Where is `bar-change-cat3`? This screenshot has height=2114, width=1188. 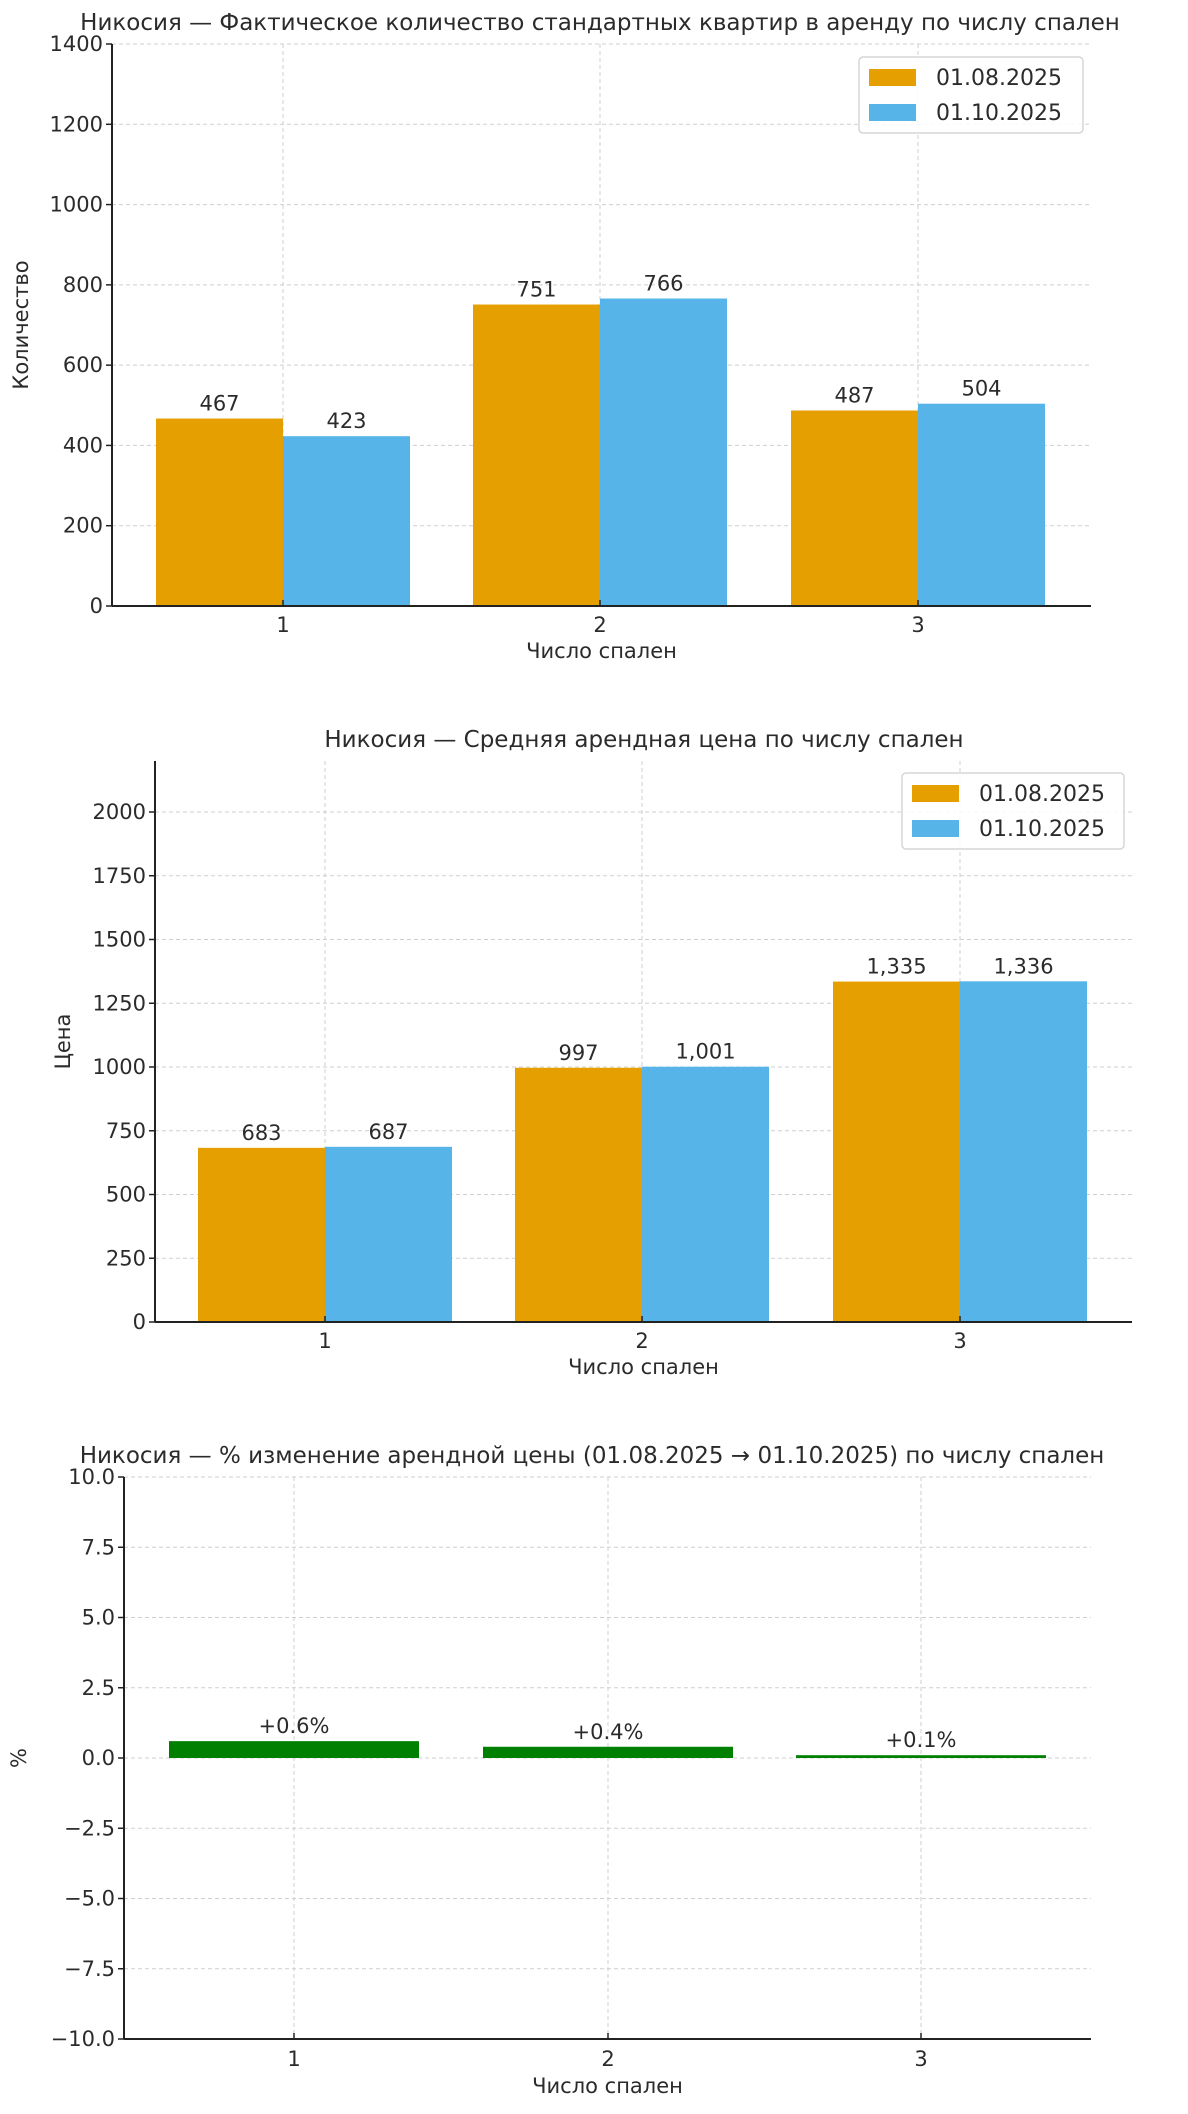
bar-change-cat3 is located at coordinates (921, 1756).